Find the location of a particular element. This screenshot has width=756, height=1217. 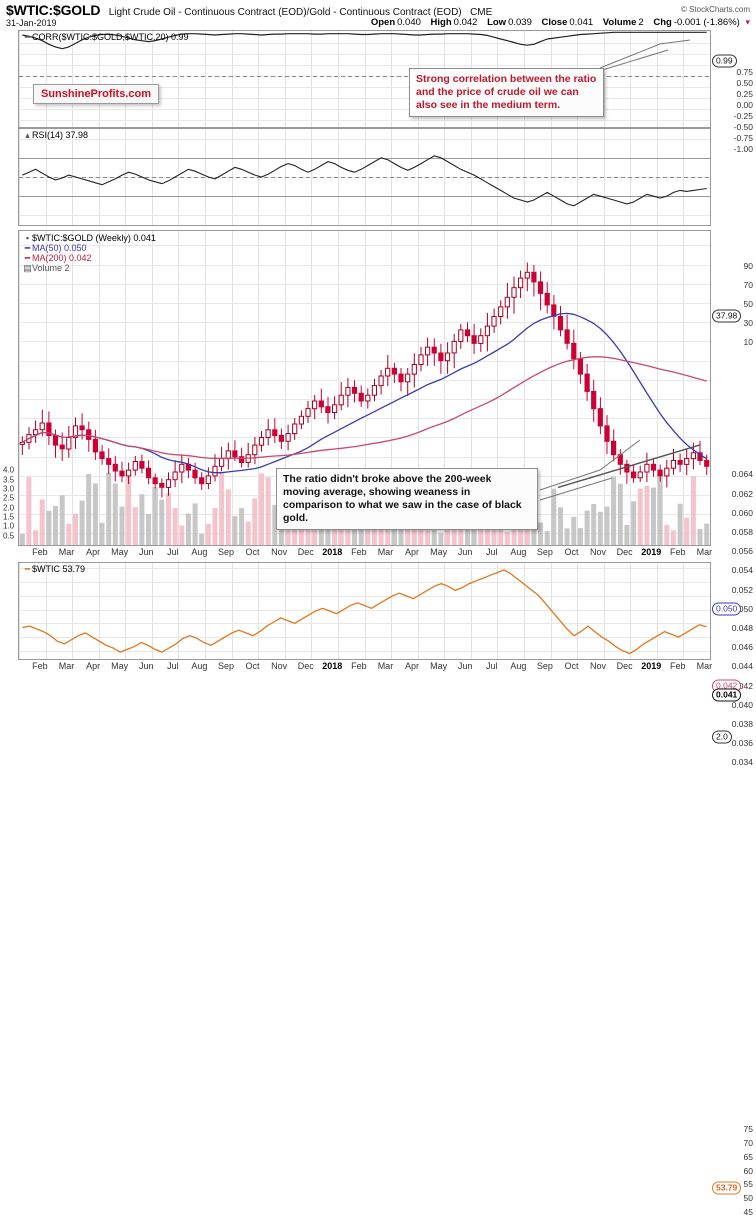

y-axis-tick: 0.038 is located at coordinates (742, 724).